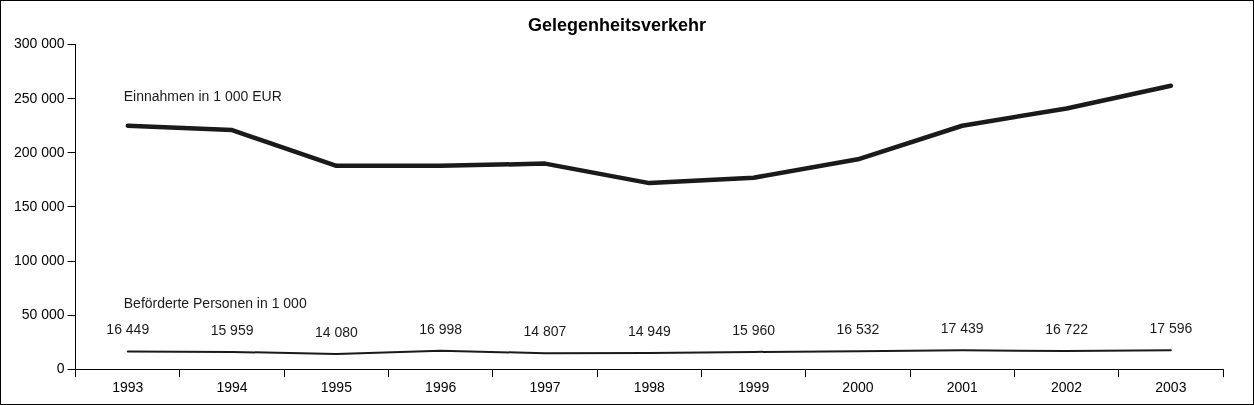  Describe the element at coordinates (39, 259) in the screenshot. I see `y-tick-label: 100 000` at that location.